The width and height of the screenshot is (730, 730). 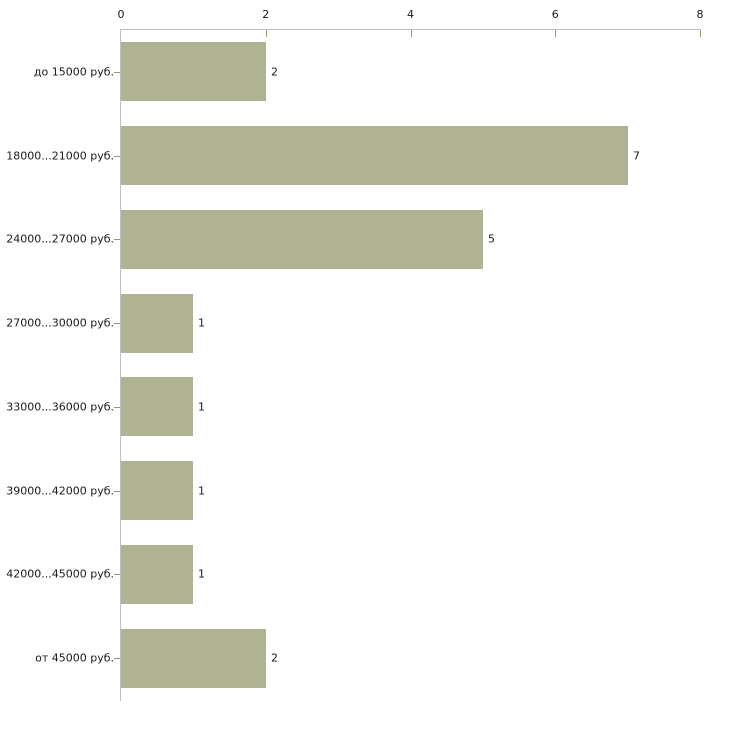 What do you see at coordinates (60, 574) in the screenshot?
I see `category-label: 42000...45000 руб.` at bounding box center [60, 574].